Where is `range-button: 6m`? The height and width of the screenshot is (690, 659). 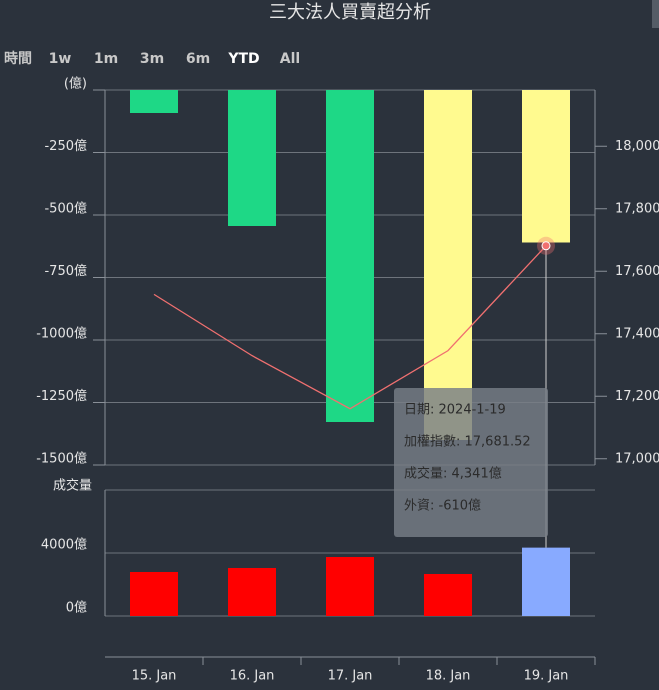 range-button: 6m is located at coordinates (198, 59).